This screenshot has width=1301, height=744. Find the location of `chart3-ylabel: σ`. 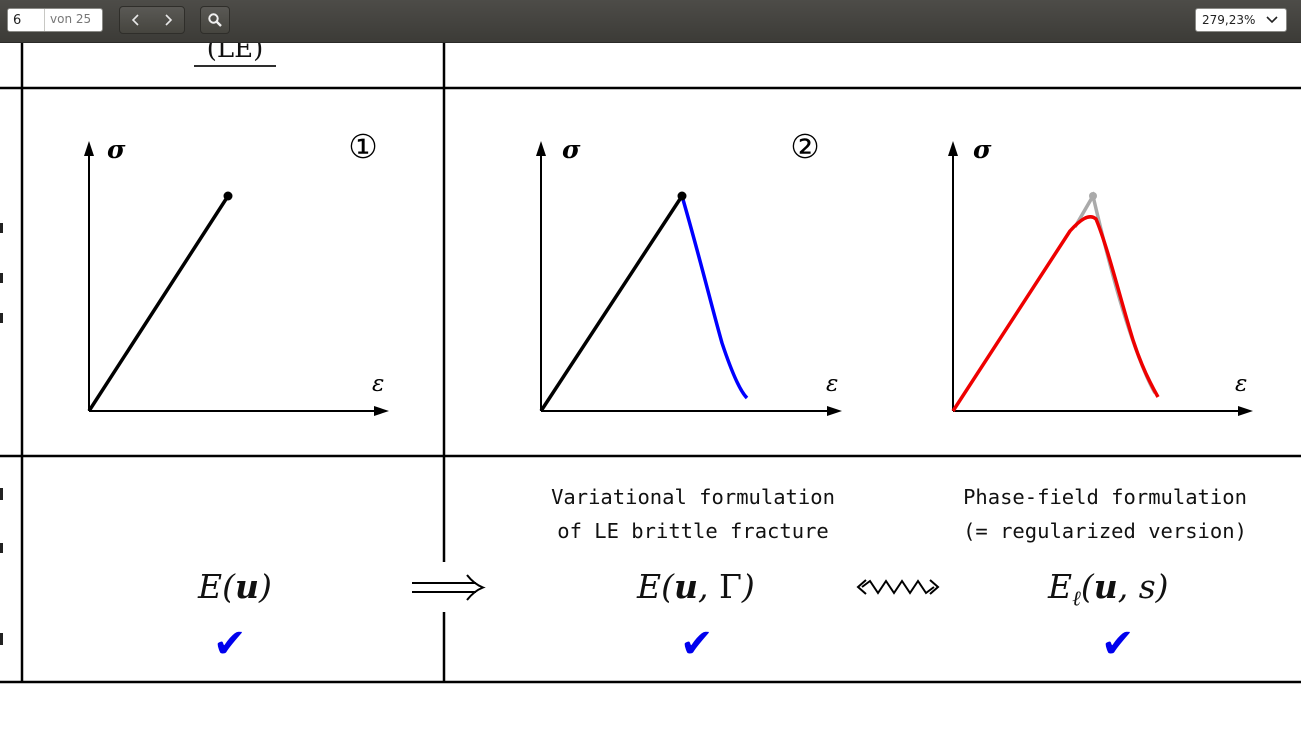

chart3-ylabel: σ is located at coordinates (982, 149).